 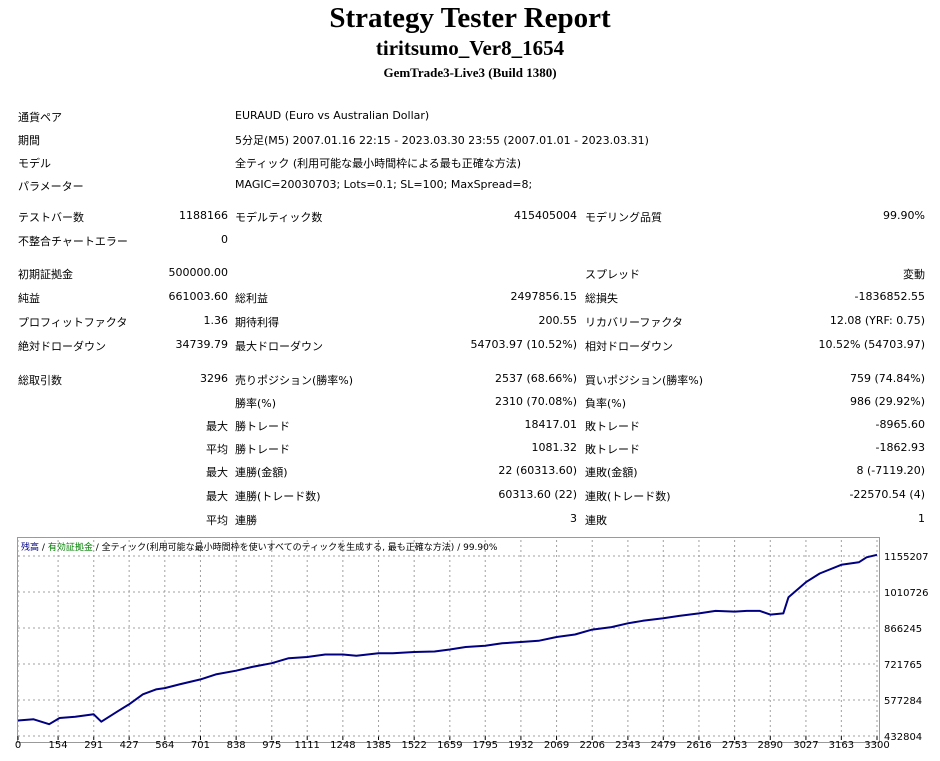 I want to click on recovery-label: リカバリーファクタ, so click(x=634, y=322).